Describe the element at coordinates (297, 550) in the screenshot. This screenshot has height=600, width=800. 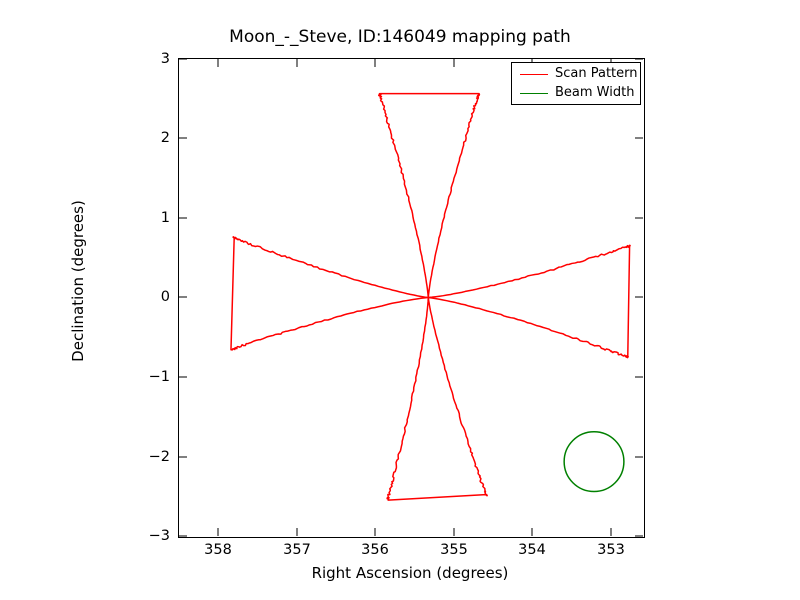
I see `x-tick-label: 357` at that location.